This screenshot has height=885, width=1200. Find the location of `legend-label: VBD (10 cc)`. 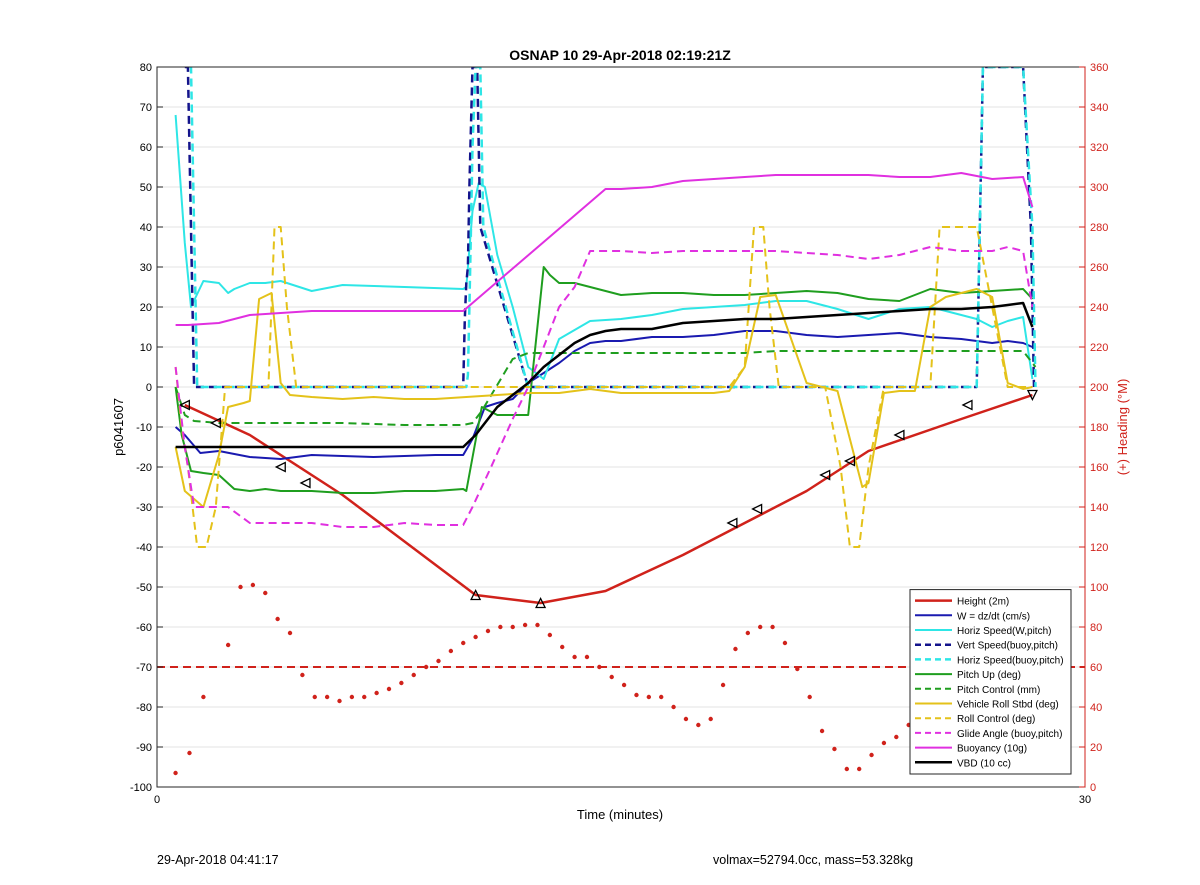

legend-label: VBD (10 cc) is located at coordinates (984, 763).